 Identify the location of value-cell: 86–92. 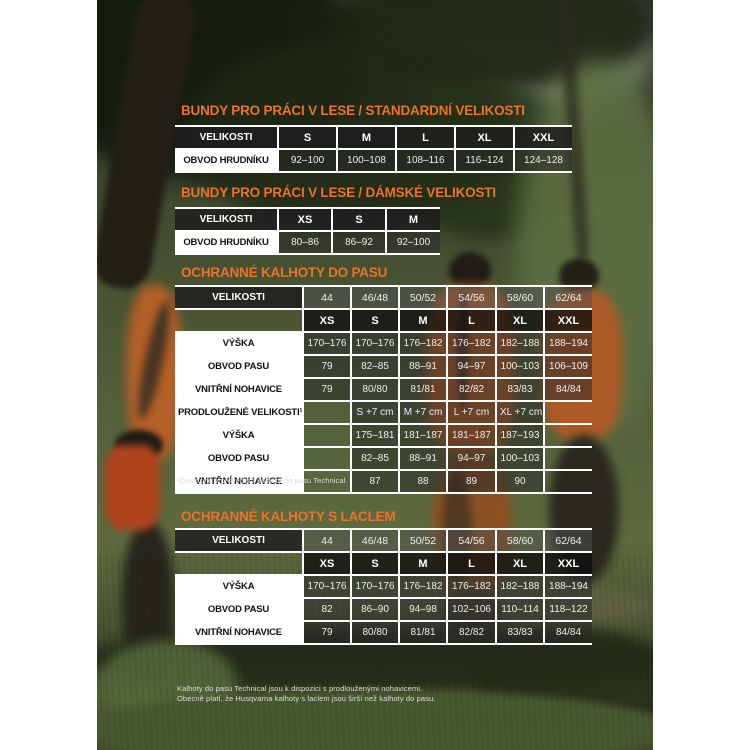
(359, 242).